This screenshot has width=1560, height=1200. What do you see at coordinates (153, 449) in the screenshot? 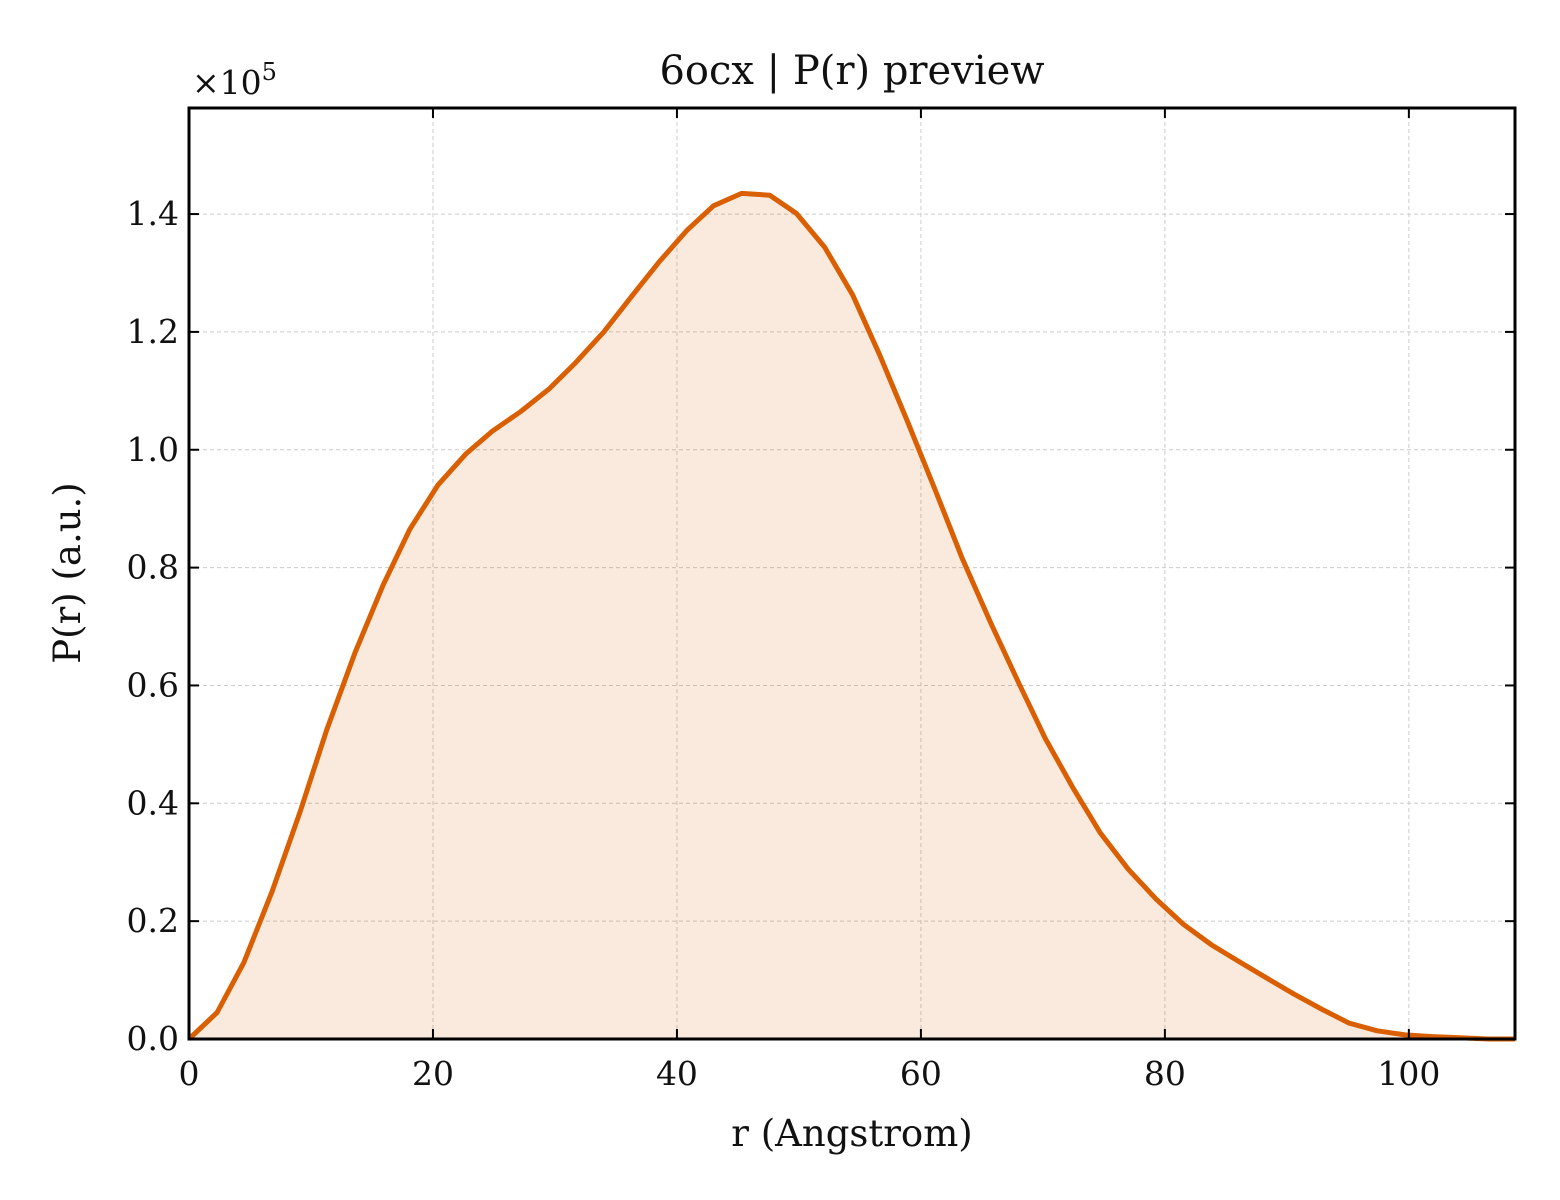
I see `y-tick-label: 1.0` at bounding box center [153, 449].